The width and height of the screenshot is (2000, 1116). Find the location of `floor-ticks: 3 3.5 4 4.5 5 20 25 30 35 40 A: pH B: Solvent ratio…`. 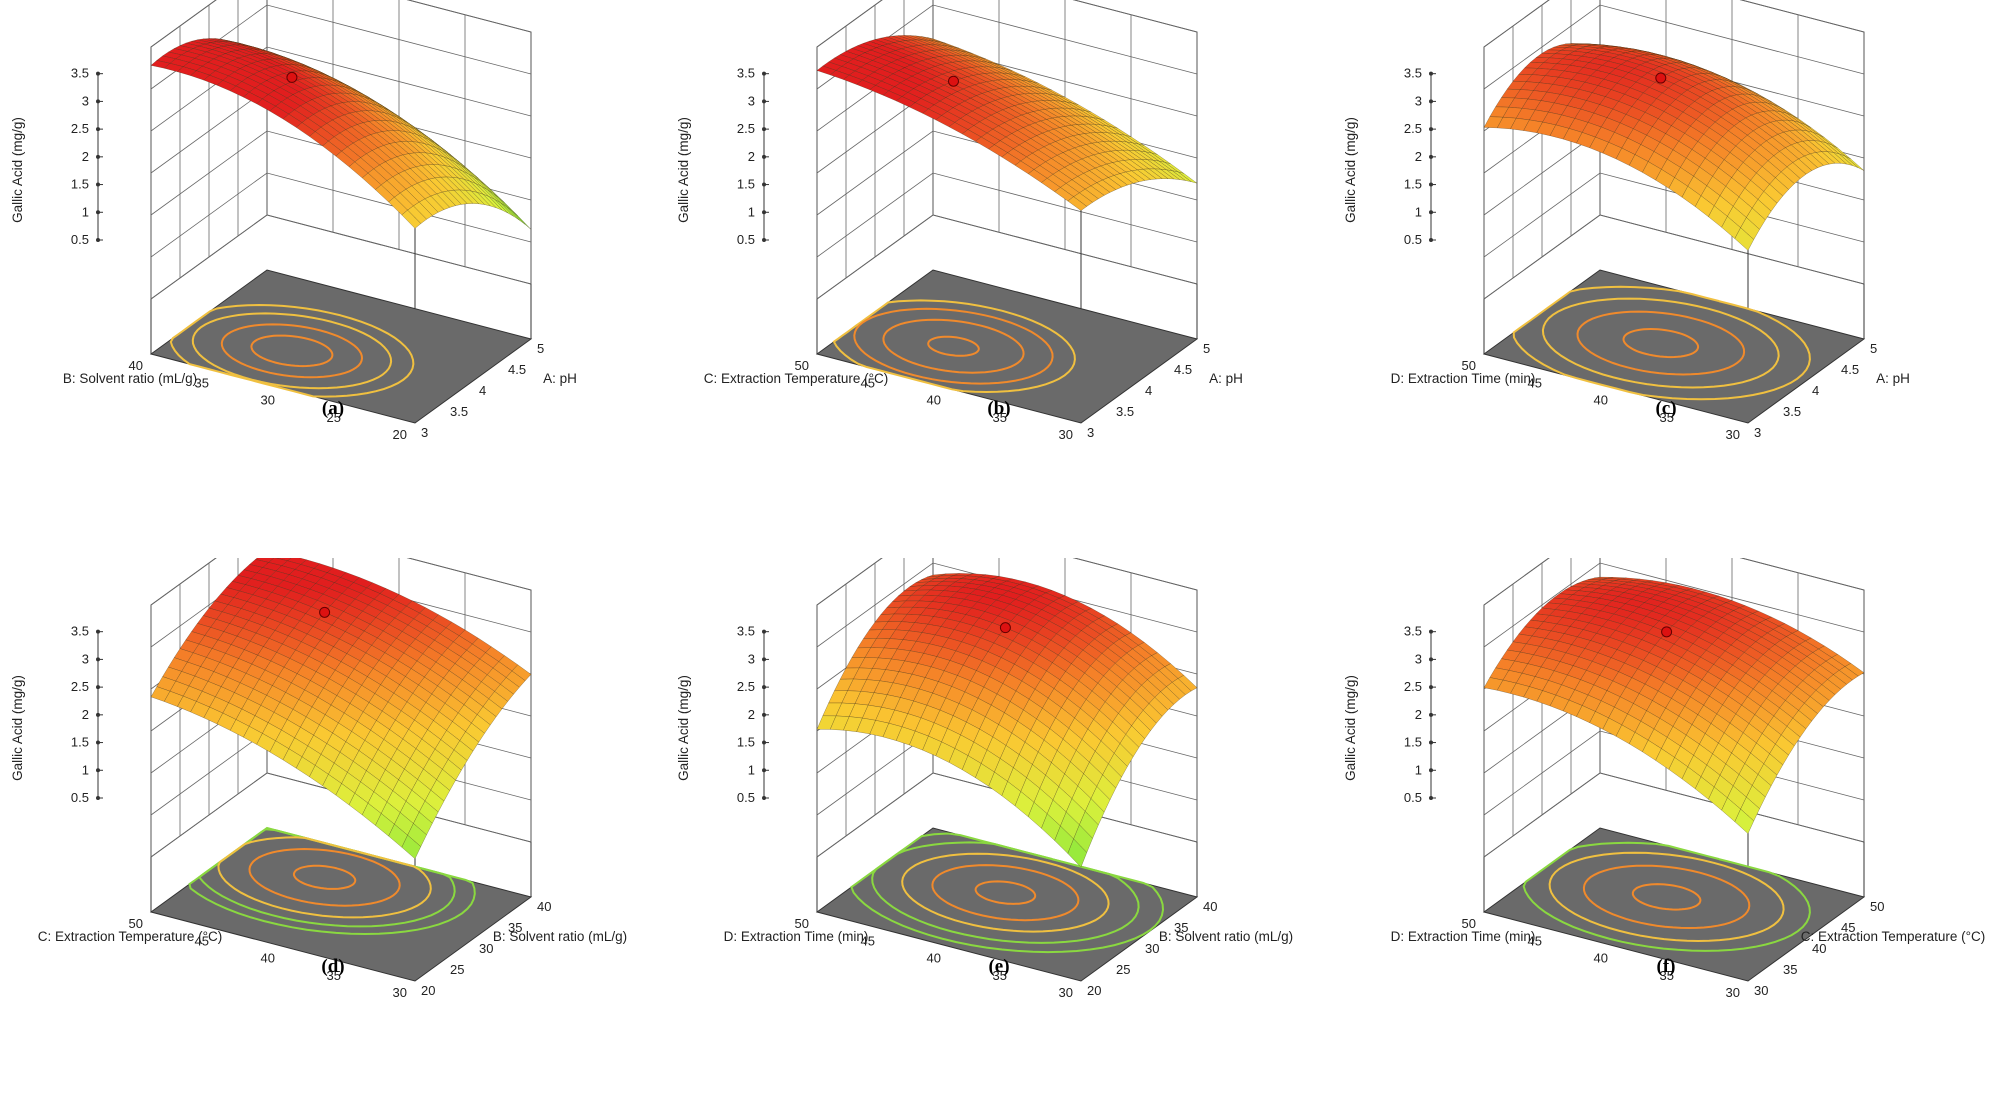

floor-ticks: 3 3.5 4 4.5 5 20 25 30 35 40 A: pH B: Solvent ratio… is located at coordinates (320, 391).